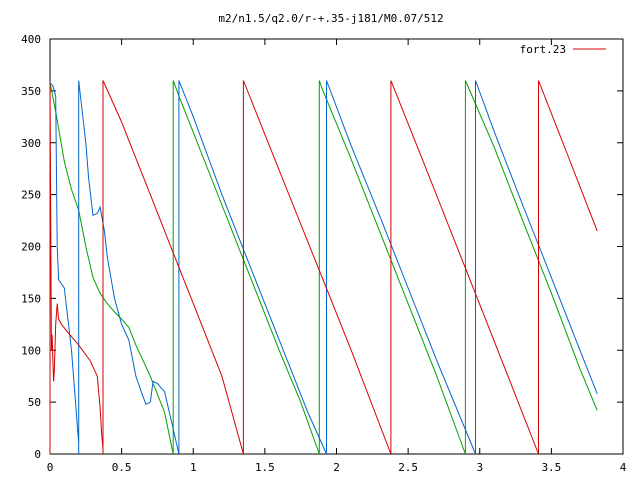  I want to click on x-tick-label: 3, so click(479, 467).